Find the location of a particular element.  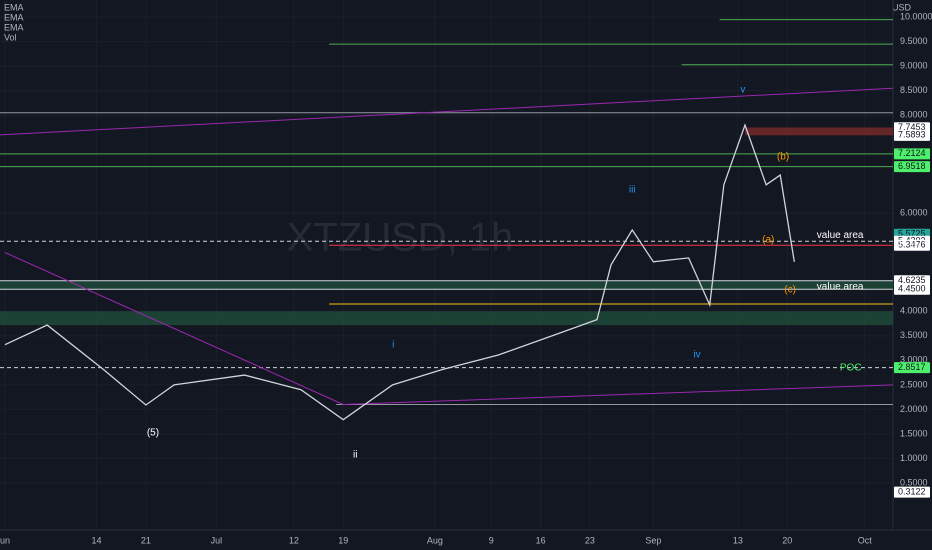

y-tick-label: 3.0000 is located at coordinates (914, 360).